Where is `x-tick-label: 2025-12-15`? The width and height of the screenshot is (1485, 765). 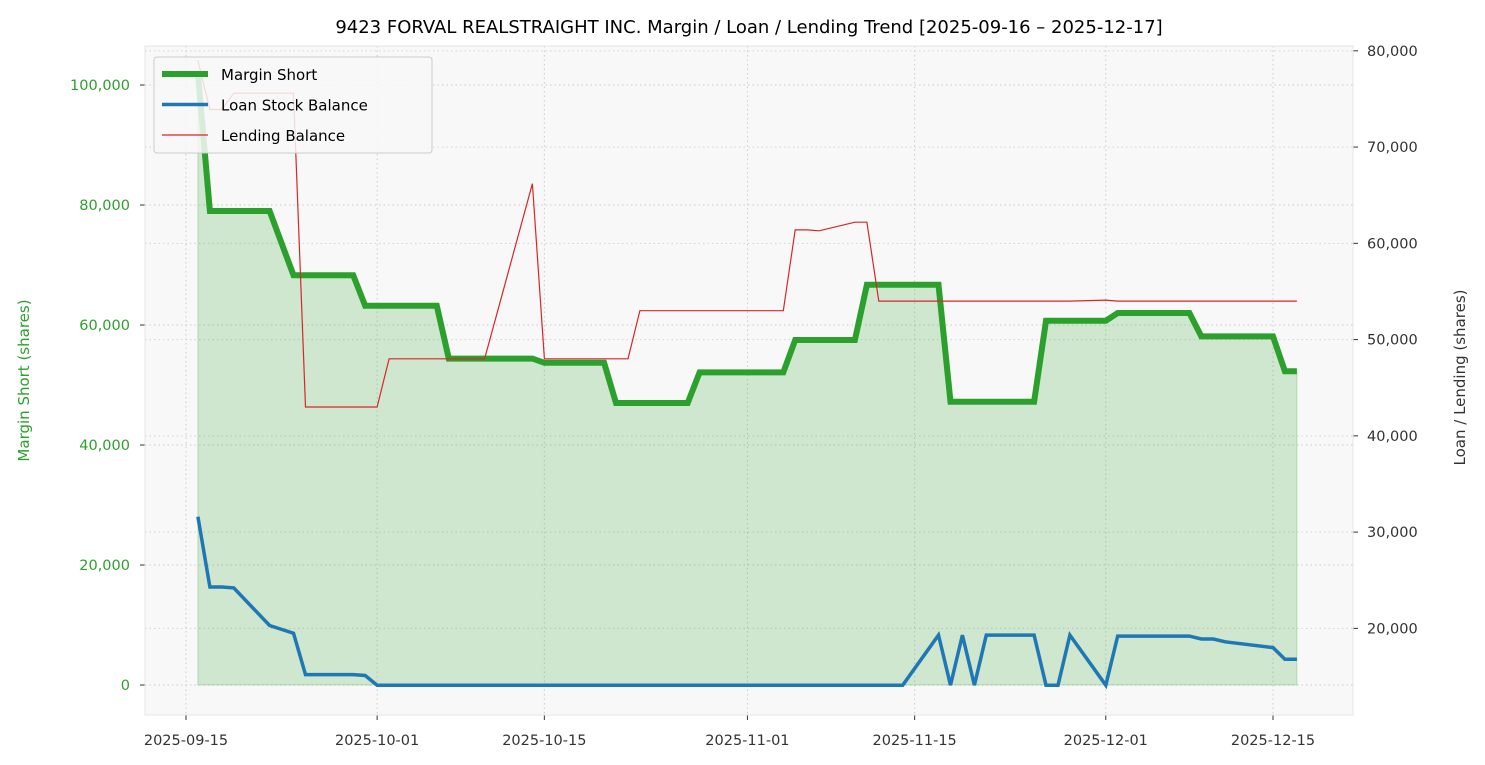
x-tick-label: 2025-12-15 is located at coordinates (1273, 741).